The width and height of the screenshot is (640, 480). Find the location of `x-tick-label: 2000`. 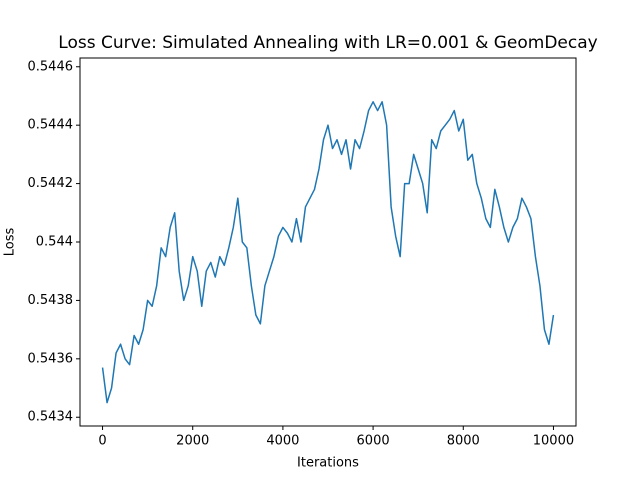

x-tick-label: 2000 is located at coordinates (192, 441).